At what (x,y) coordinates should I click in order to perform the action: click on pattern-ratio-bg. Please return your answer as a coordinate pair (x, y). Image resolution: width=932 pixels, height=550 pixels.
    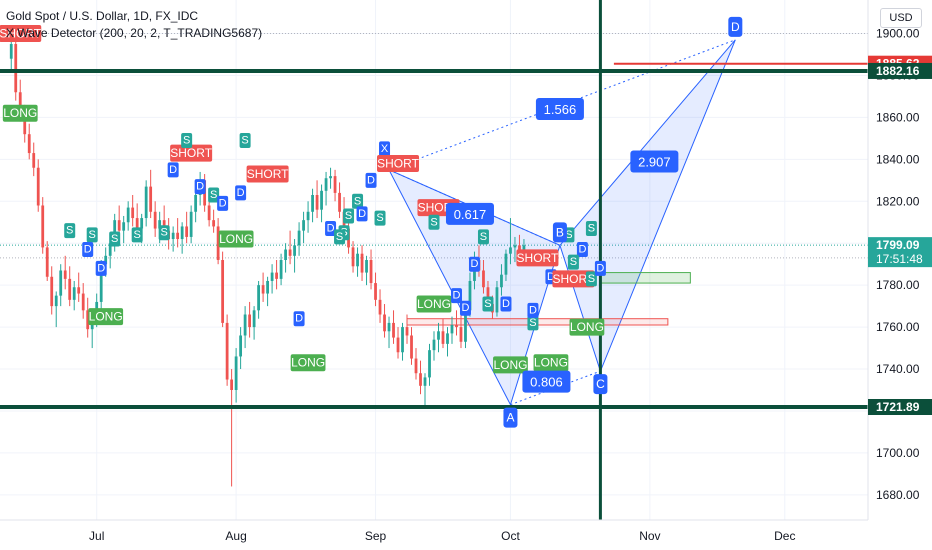
    Looking at the image, I should click on (654, 161).